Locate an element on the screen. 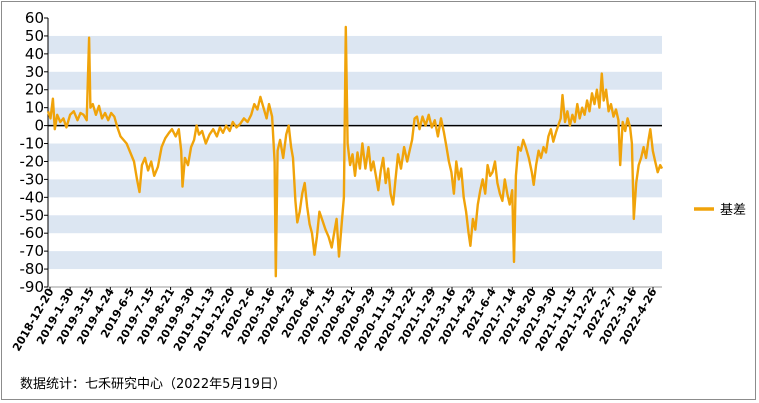  y-tick-label: -60 is located at coordinates (32, 233).